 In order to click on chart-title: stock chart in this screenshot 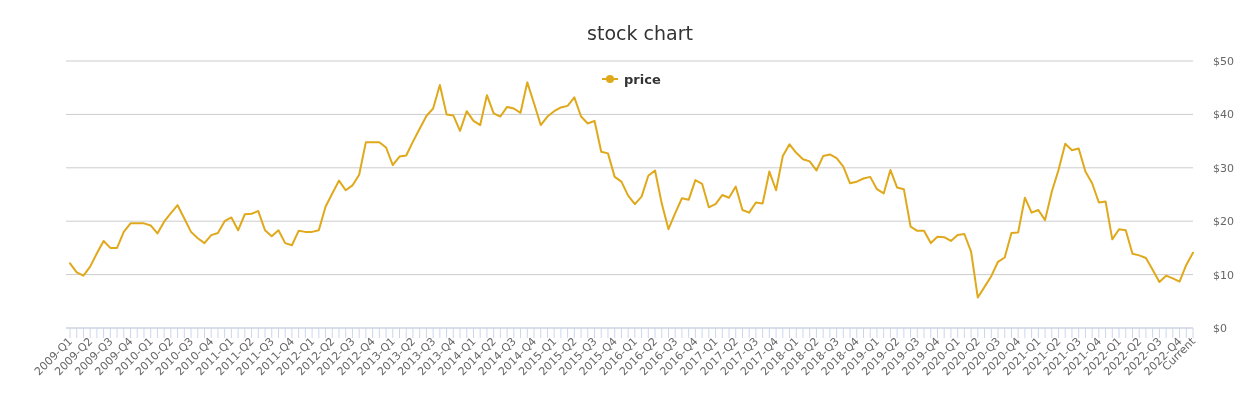, I will do `click(640, 33)`.